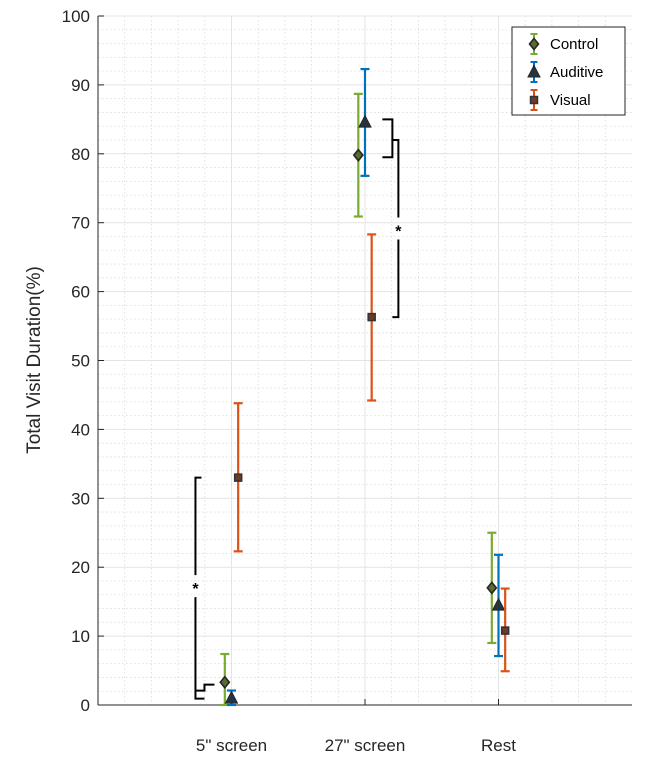 The image size is (649, 758). Describe the element at coordinates (80, 292) in the screenshot. I see `y-tick-label: 60` at that location.